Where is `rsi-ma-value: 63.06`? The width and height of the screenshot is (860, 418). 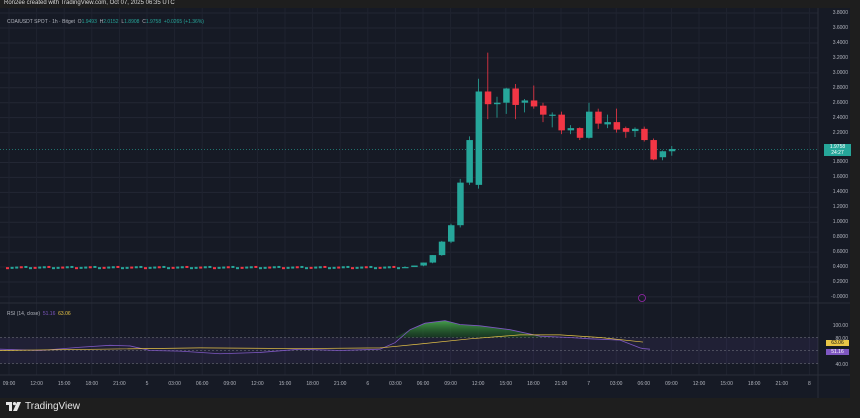 rsi-ma-value: 63.06 is located at coordinates (64, 314).